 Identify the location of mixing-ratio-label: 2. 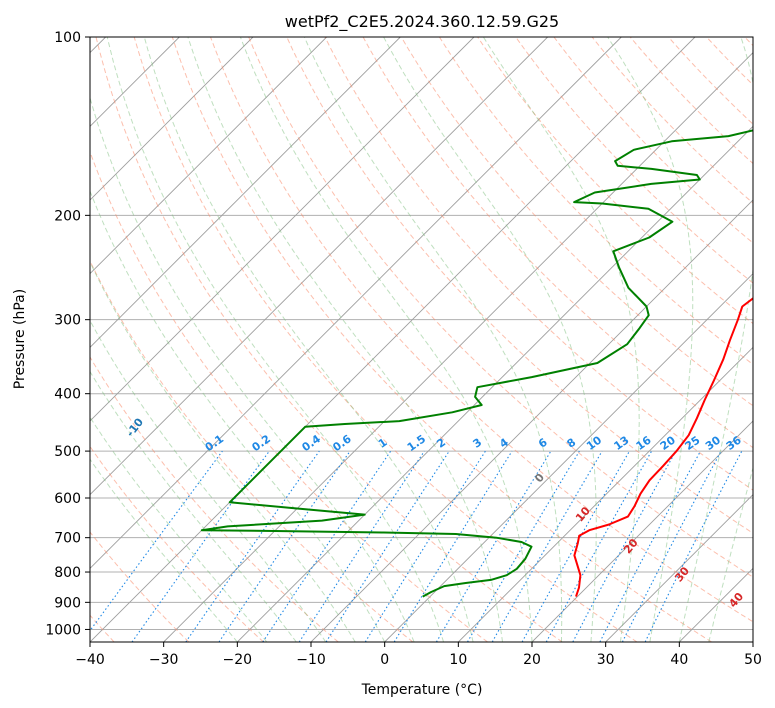
(441, 443).